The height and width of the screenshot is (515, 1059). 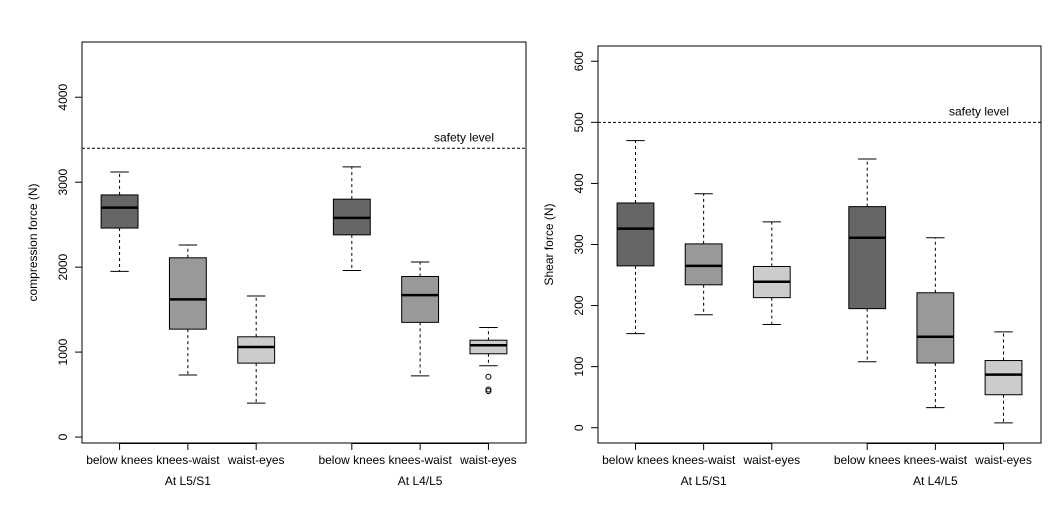 What do you see at coordinates (33, 242) in the screenshot?
I see `y-axis-label: compression force (N)` at bounding box center [33, 242].